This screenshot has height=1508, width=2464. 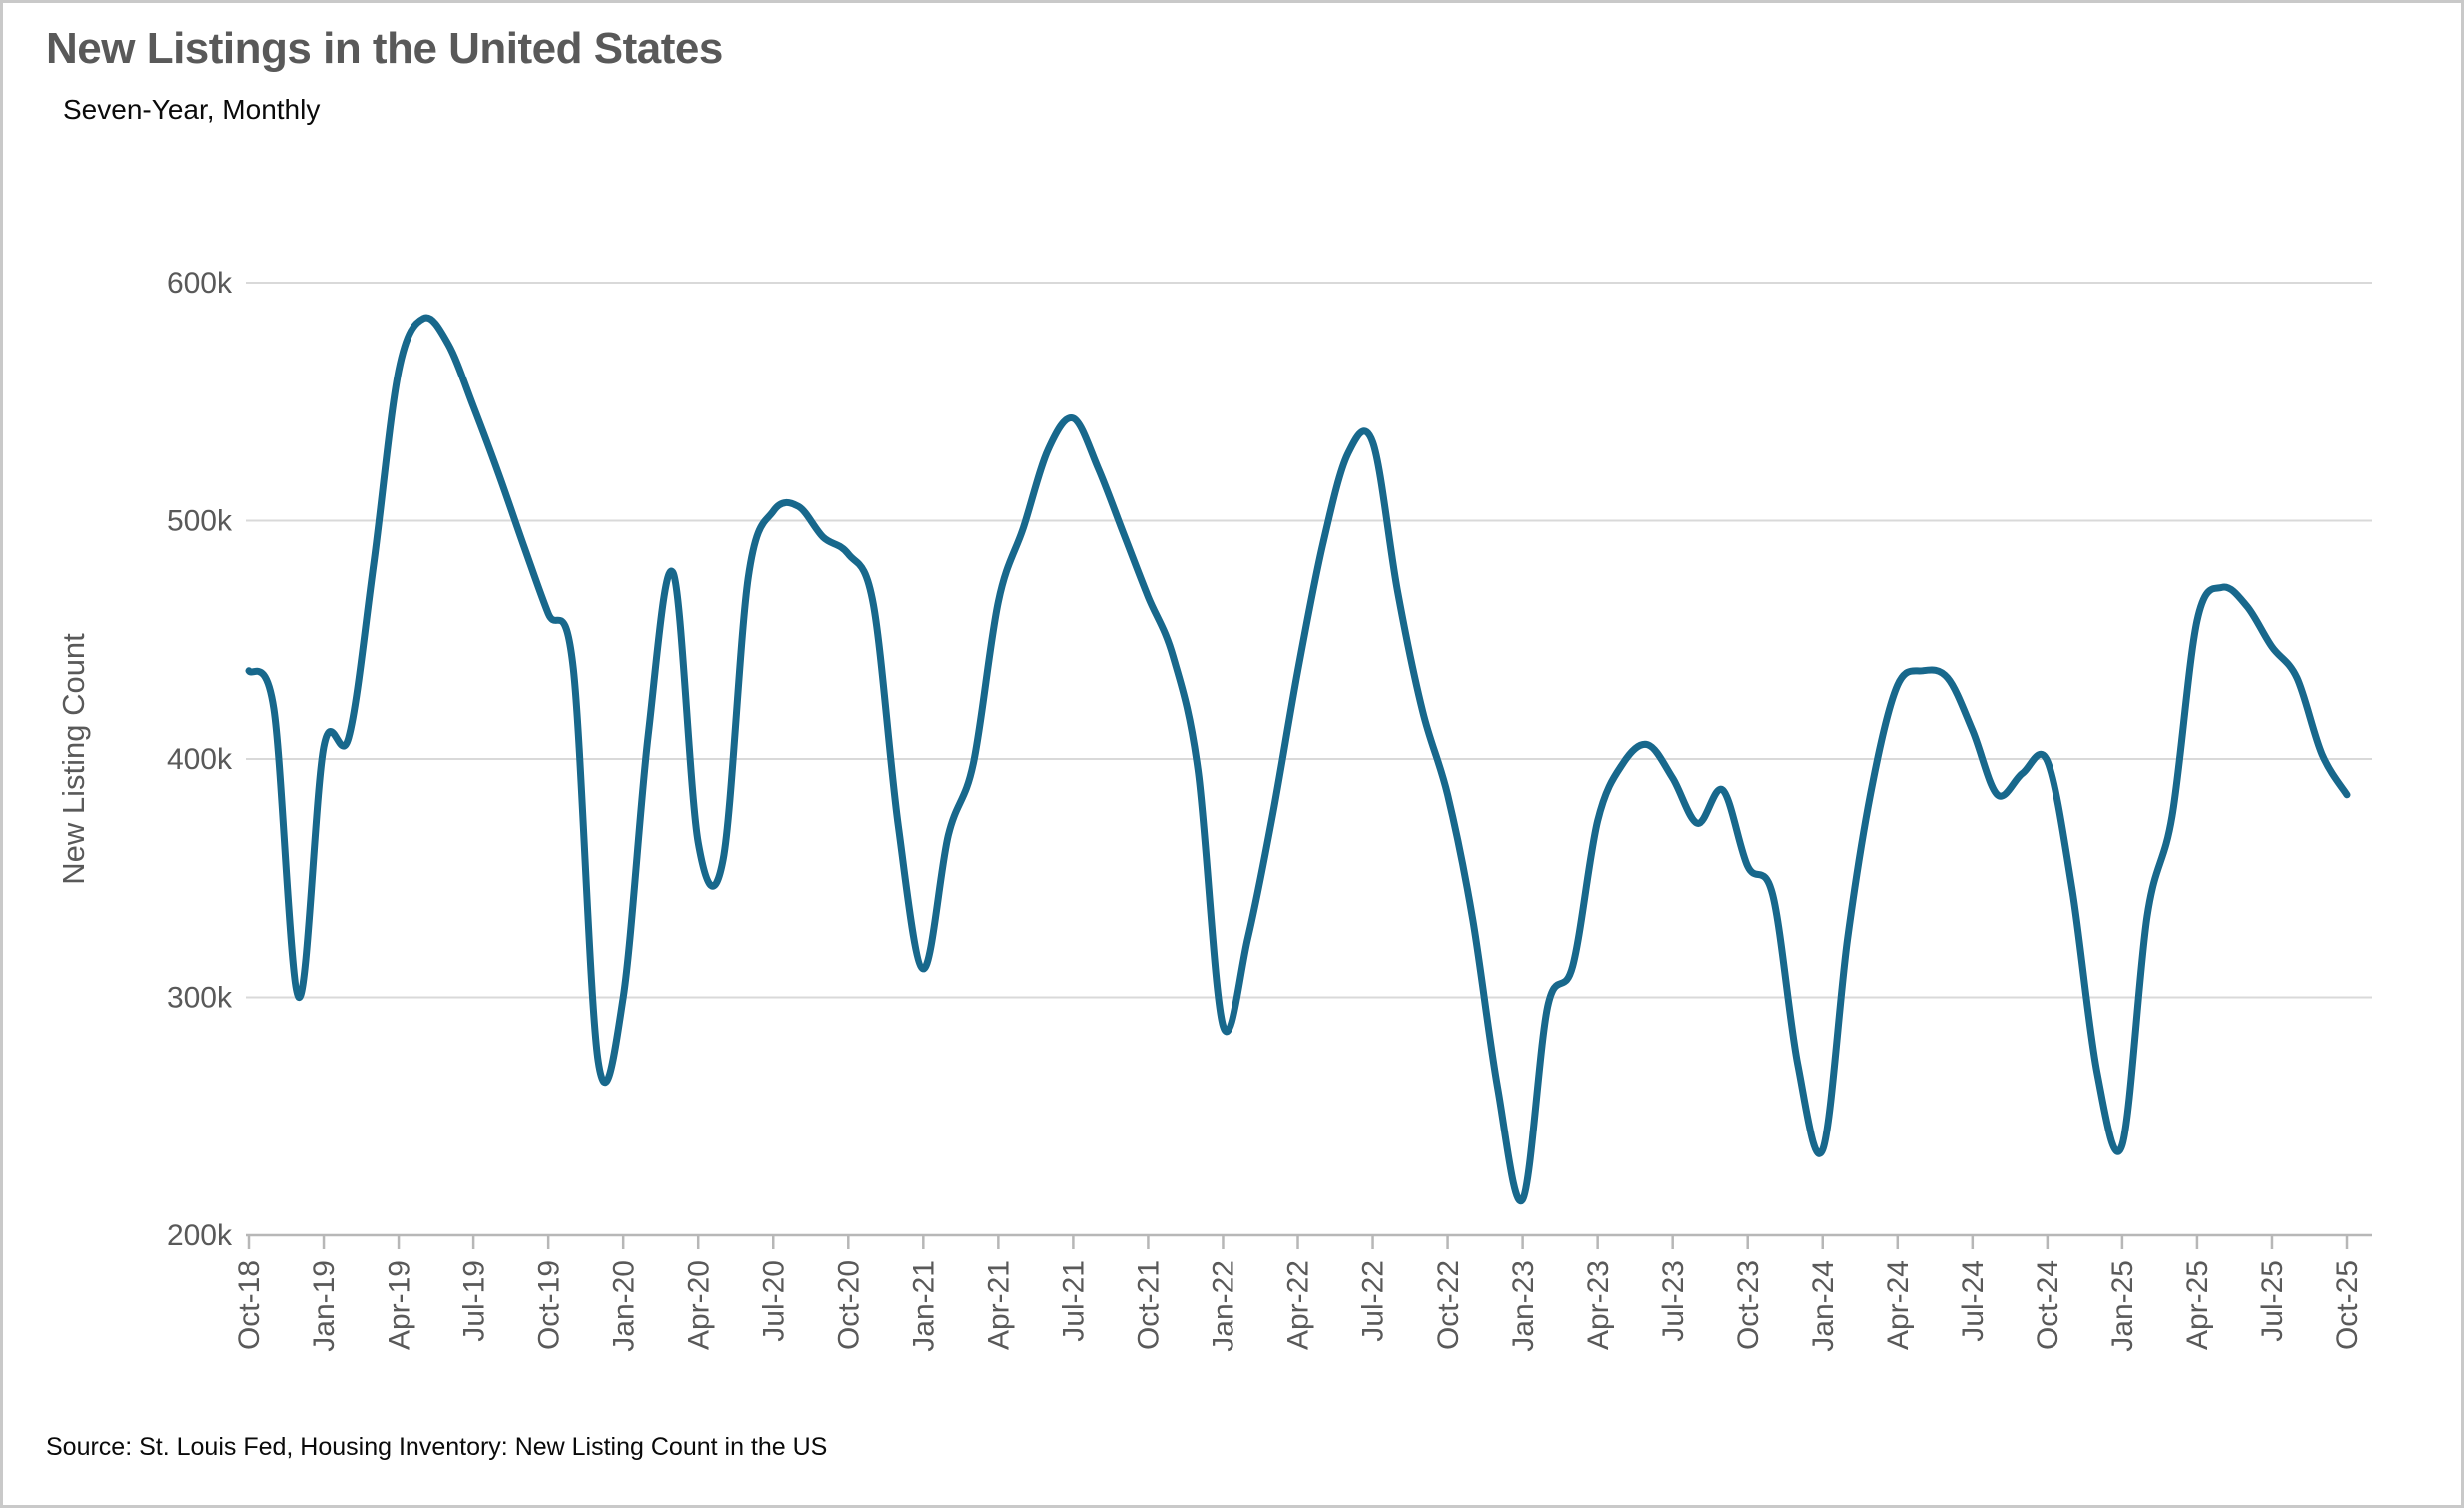 I want to click on x-tick-label: Jul-20, so click(x=773, y=1301).